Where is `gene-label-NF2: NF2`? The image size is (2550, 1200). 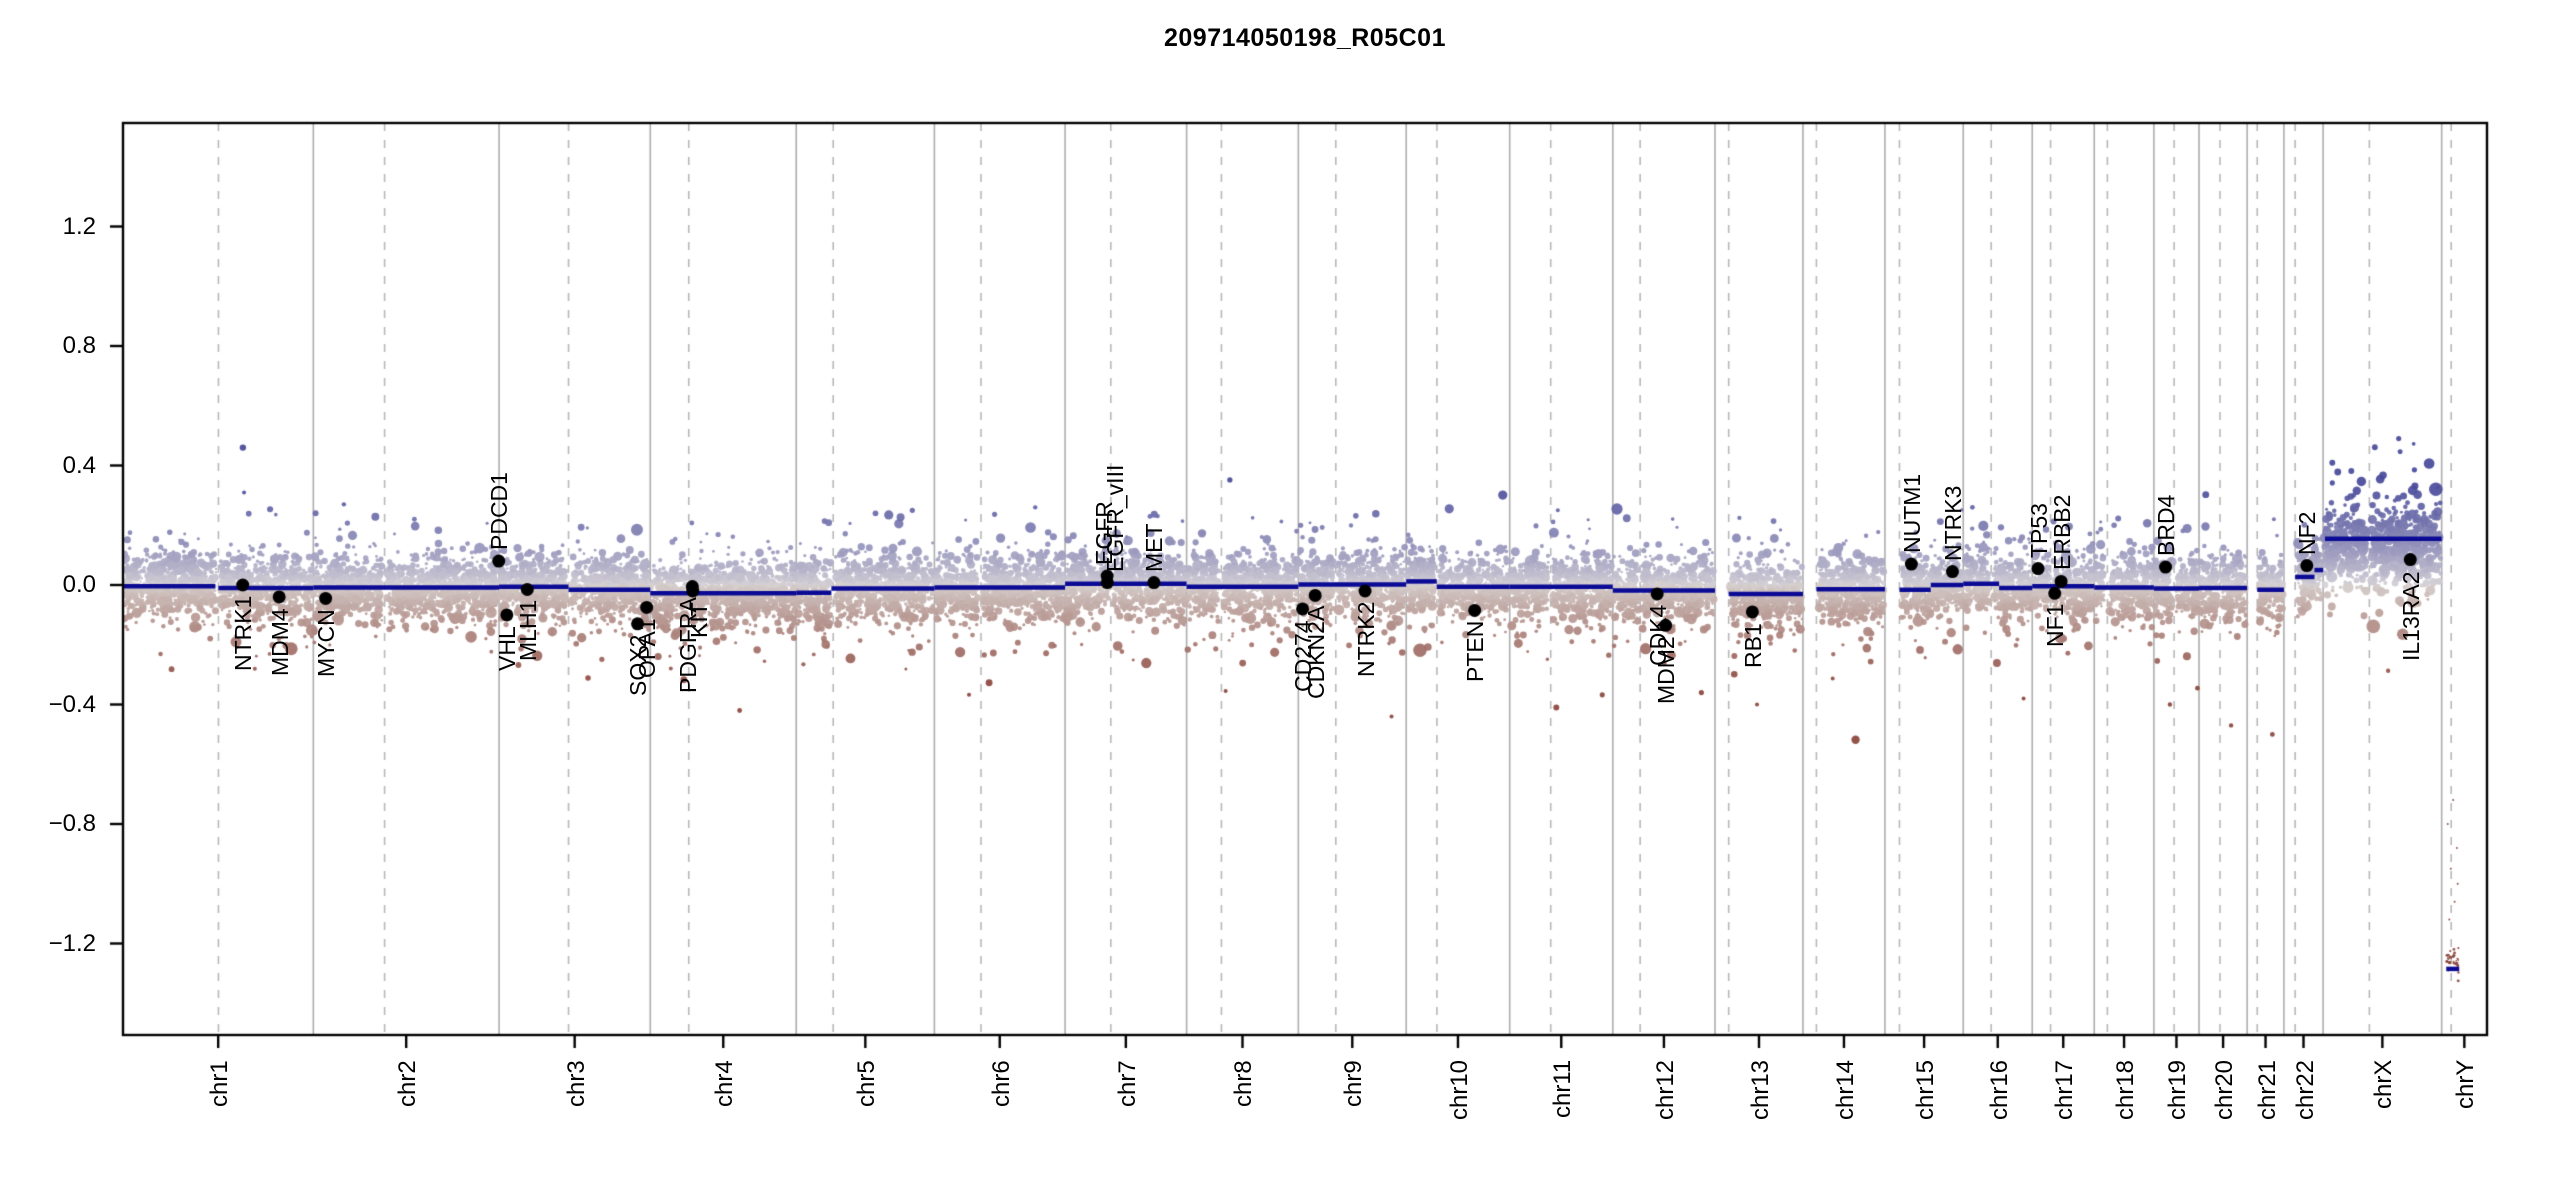 gene-label-NF2: NF2 is located at coordinates (2307, 533).